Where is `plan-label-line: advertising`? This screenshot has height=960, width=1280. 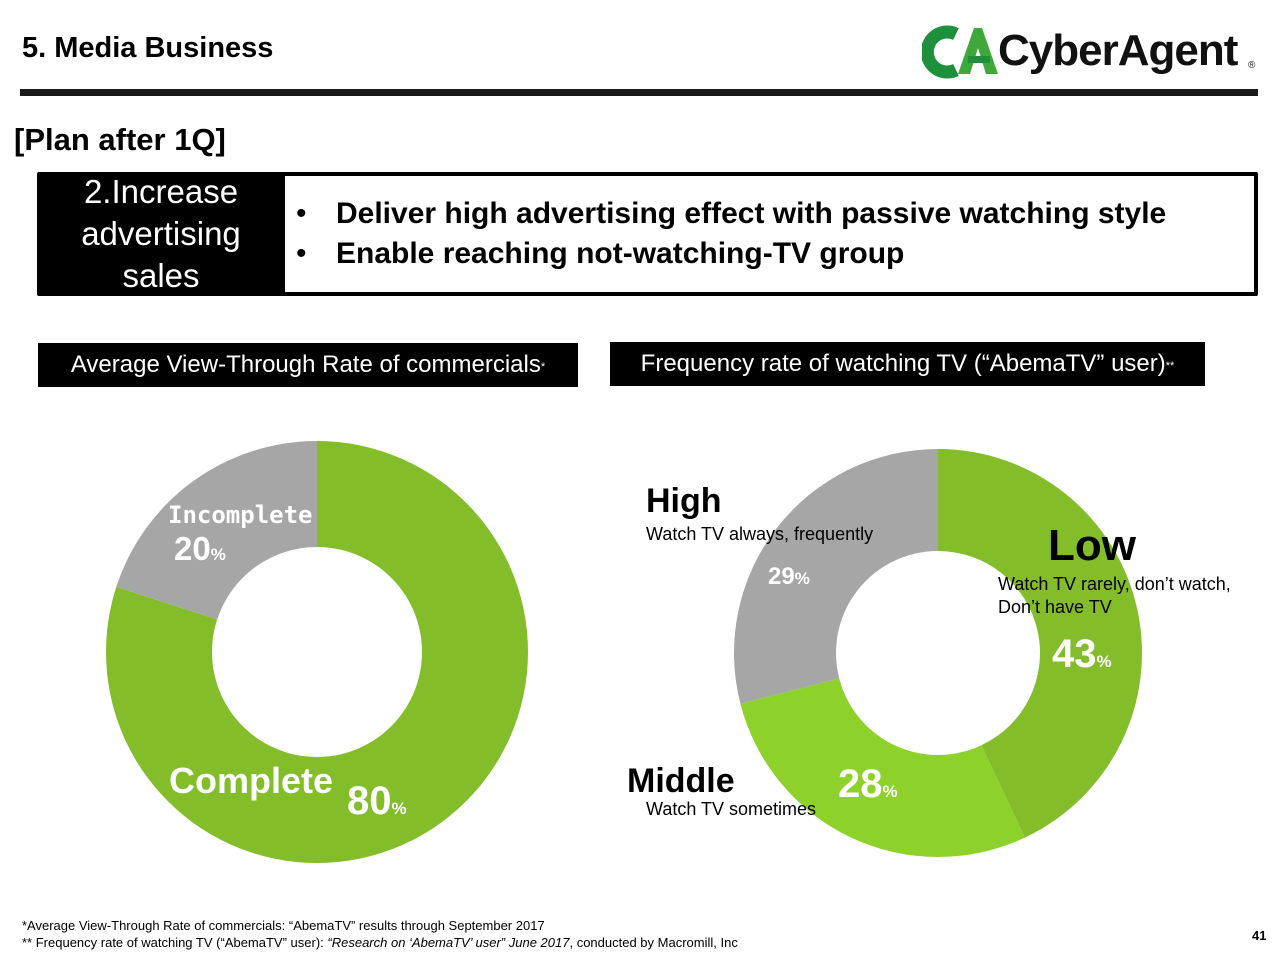 plan-label-line: advertising is located at coordinates (161, 233).